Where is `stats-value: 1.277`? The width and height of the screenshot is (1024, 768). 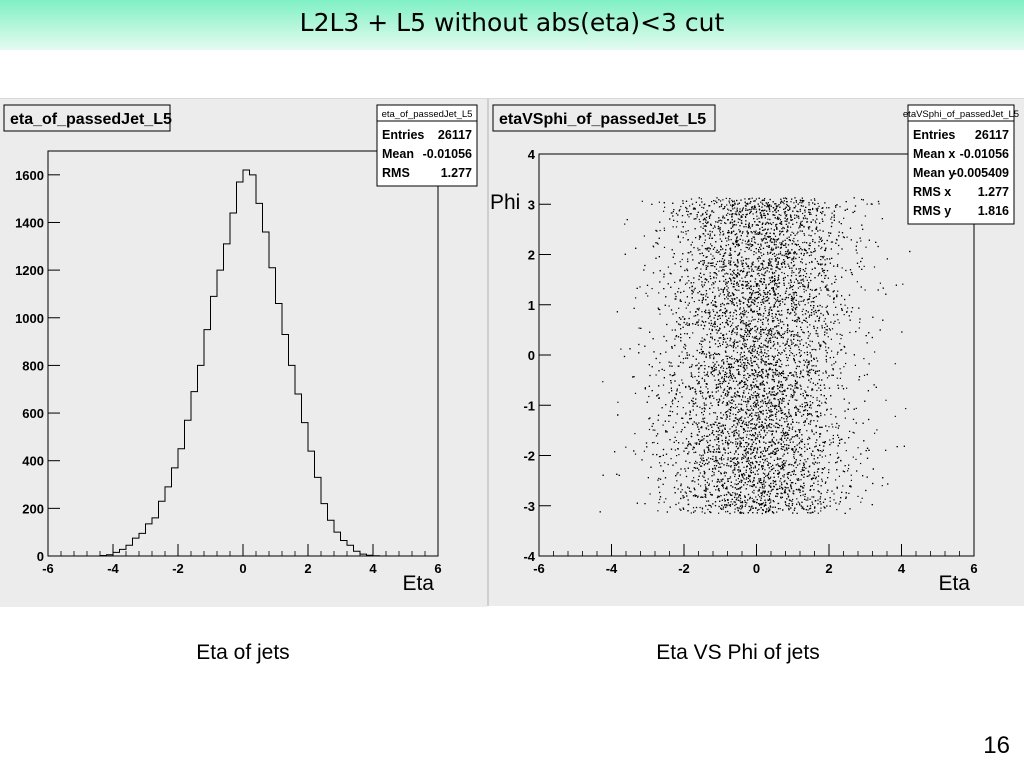
stats-value: 1.277 is located at coordinates (456, 173).